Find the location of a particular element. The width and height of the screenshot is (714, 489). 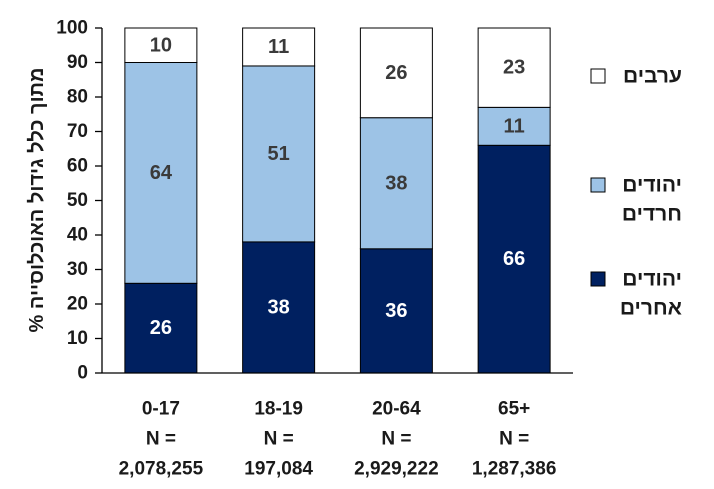

y-tick-label: 80 is located at coordinates (77, 97).